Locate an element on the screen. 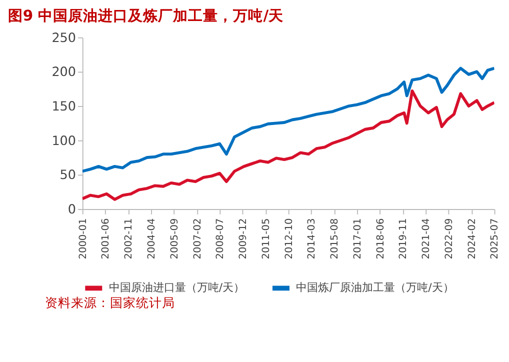  x-tick-label: 2002-11 is located at coordinates (129, 239).